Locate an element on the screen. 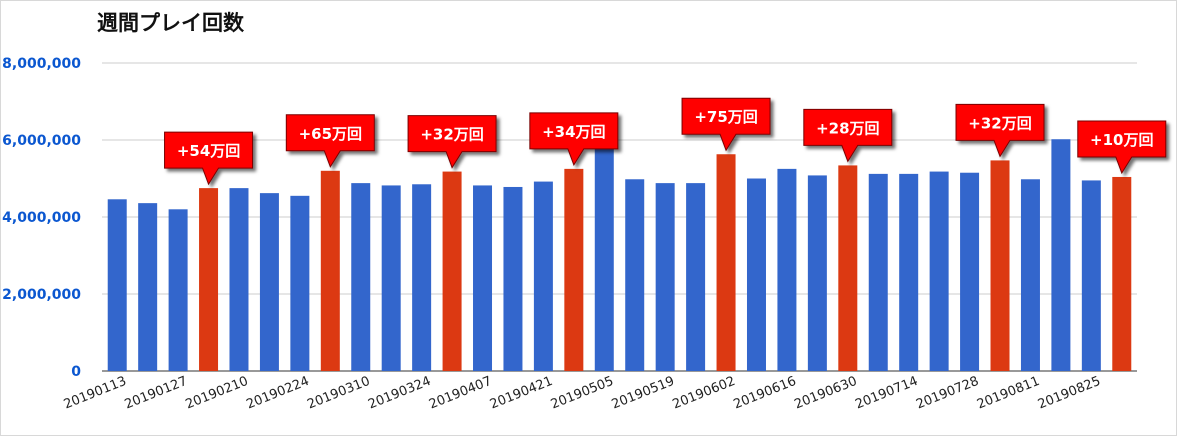  y-axis: 0 2,000,000 4,000,000 6,000,000 8,000,000 is located at coordinates (41, 218).